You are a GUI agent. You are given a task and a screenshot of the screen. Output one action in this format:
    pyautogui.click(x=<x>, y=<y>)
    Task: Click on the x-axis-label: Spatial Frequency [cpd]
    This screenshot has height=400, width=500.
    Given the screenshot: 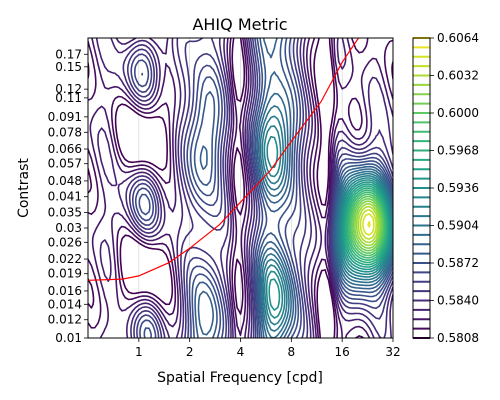 What is the action you would take?
    pyautogui.click(x=240, y=378)
    